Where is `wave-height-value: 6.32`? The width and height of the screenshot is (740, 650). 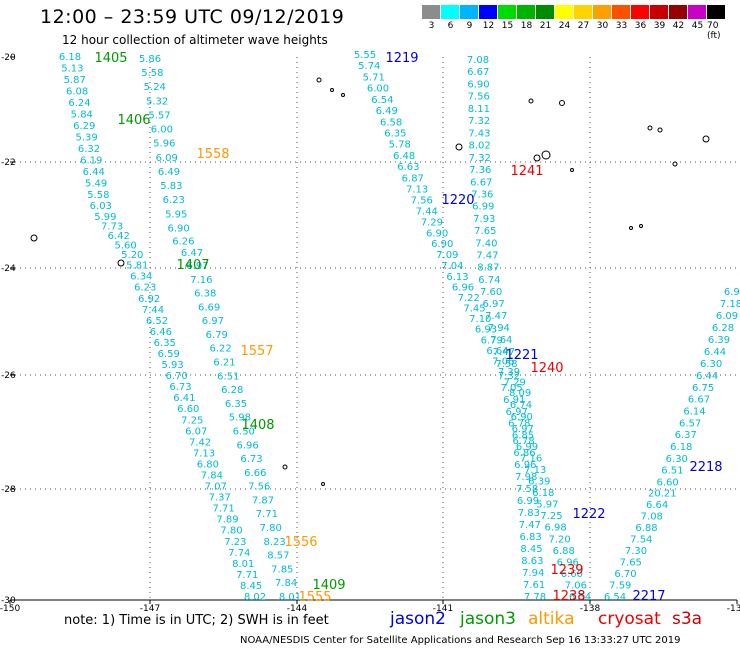
wave-height-value: 6.32 is located at coordinates (89, 149).